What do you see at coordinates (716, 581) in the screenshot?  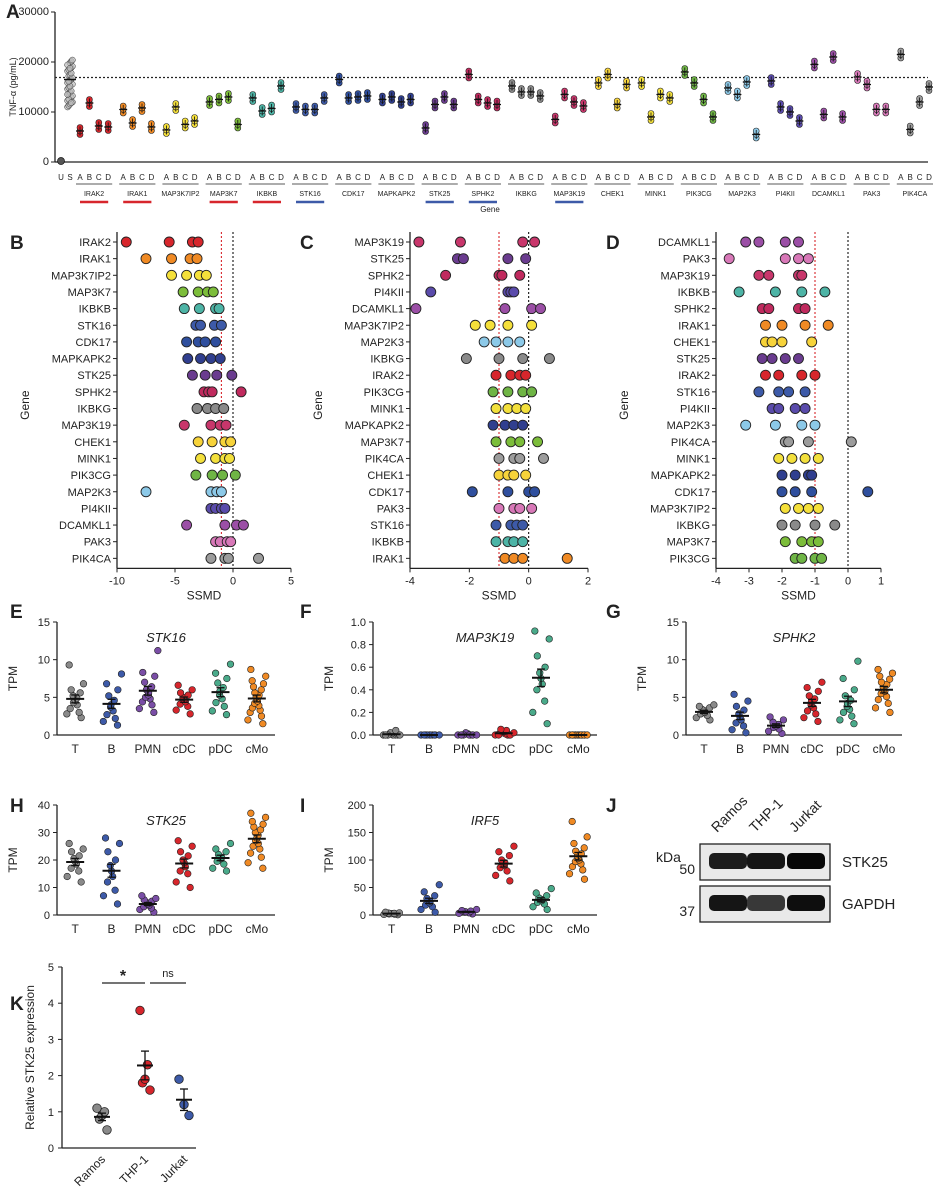 I see `x-tick-label: -4` at bounding box center [716, 581].